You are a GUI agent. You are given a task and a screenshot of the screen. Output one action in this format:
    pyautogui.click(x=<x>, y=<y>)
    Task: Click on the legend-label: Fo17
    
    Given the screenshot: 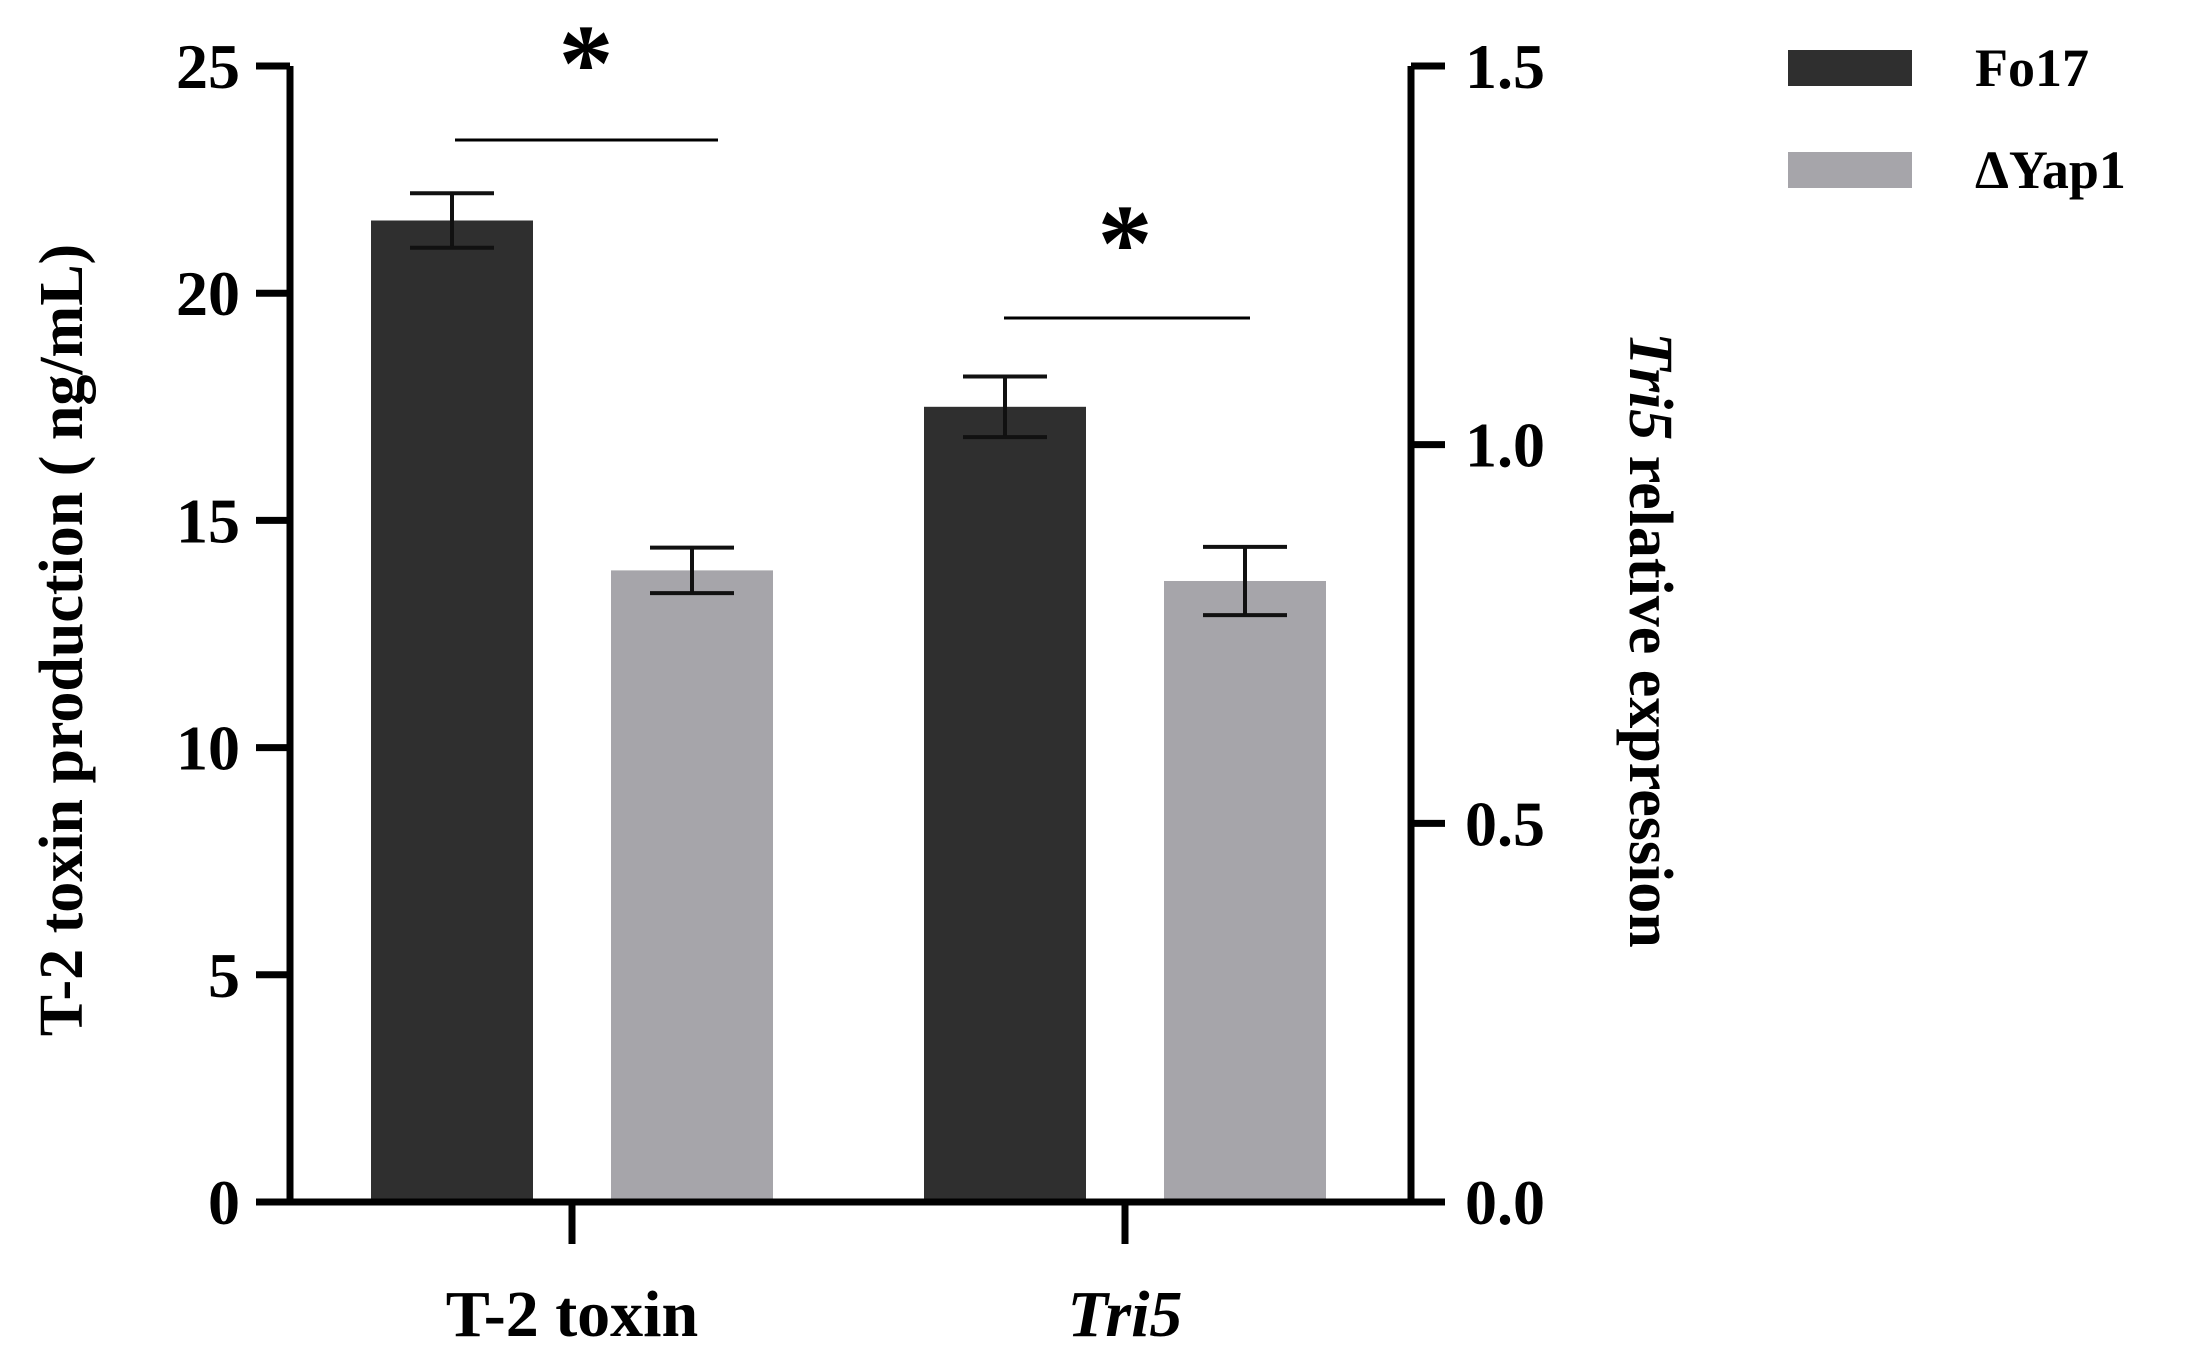 What is the action you would take?
    pyautogui.click(x=2032, y=68)
    